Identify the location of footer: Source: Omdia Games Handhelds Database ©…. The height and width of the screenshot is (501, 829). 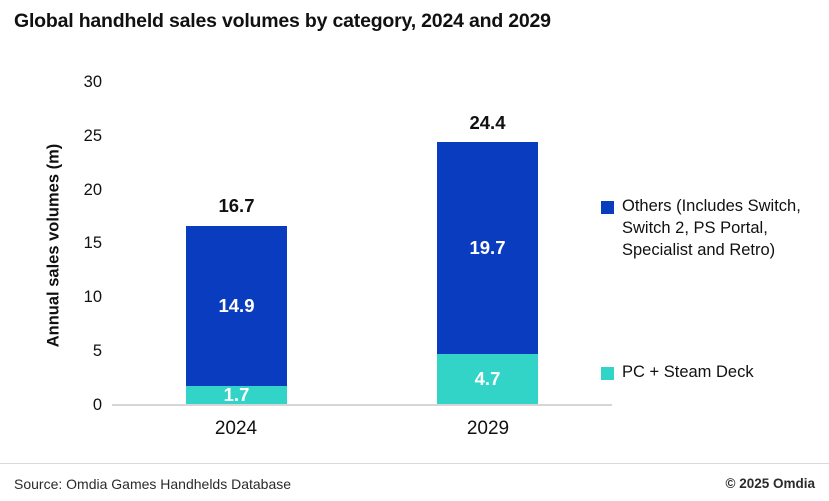
(414, 482).